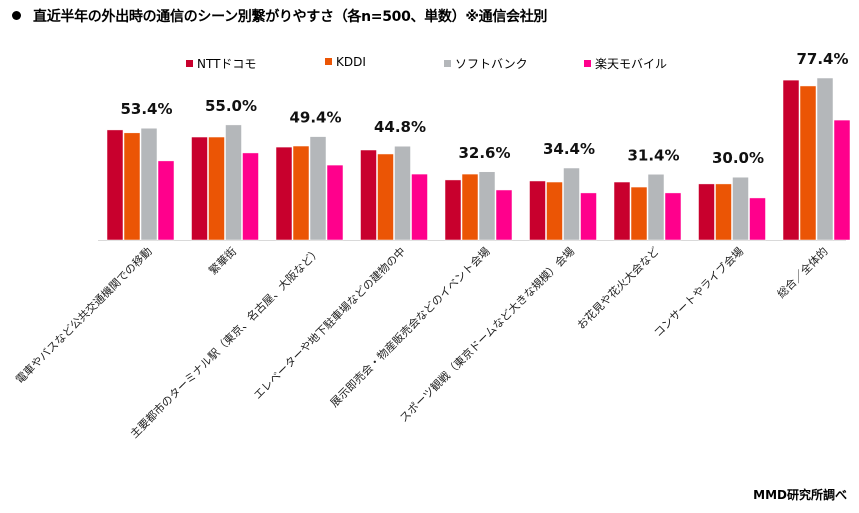 This screenshot has width=859, height=513. What do you see at coordinates (738, 158) in the screenshot?
I see `data-label: 30.0%` at bounding box center [738, 158].